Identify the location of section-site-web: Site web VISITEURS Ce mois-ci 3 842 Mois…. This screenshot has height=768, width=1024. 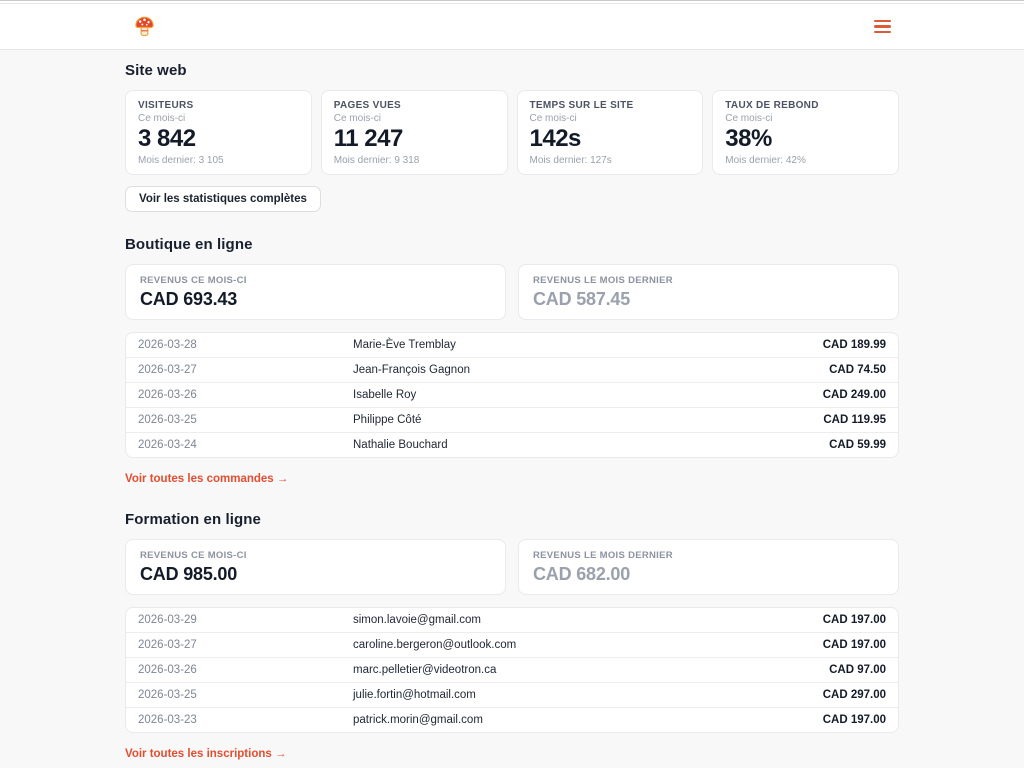
(512, 137).